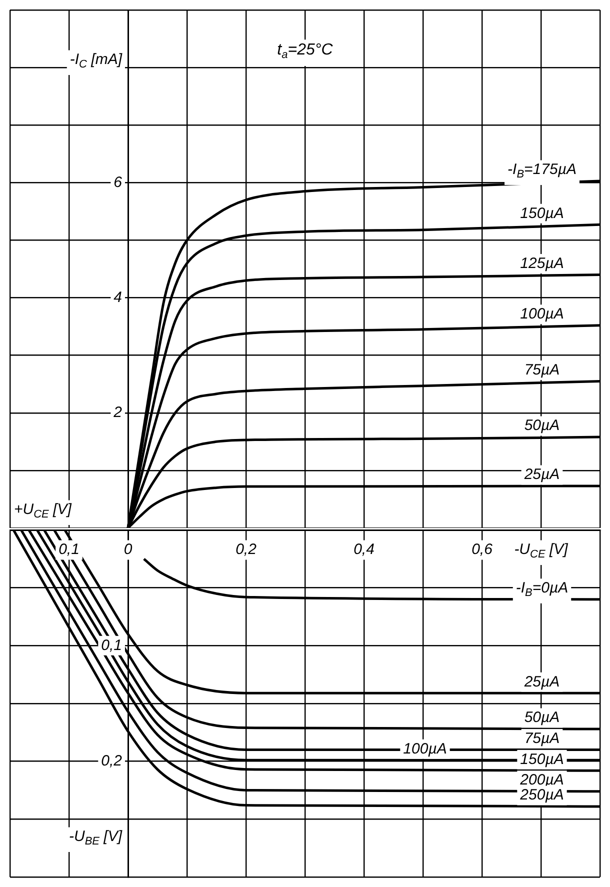 This screenshot has width=610, height=887. I want to click on y-tick-label: 4, so click(118, 297).